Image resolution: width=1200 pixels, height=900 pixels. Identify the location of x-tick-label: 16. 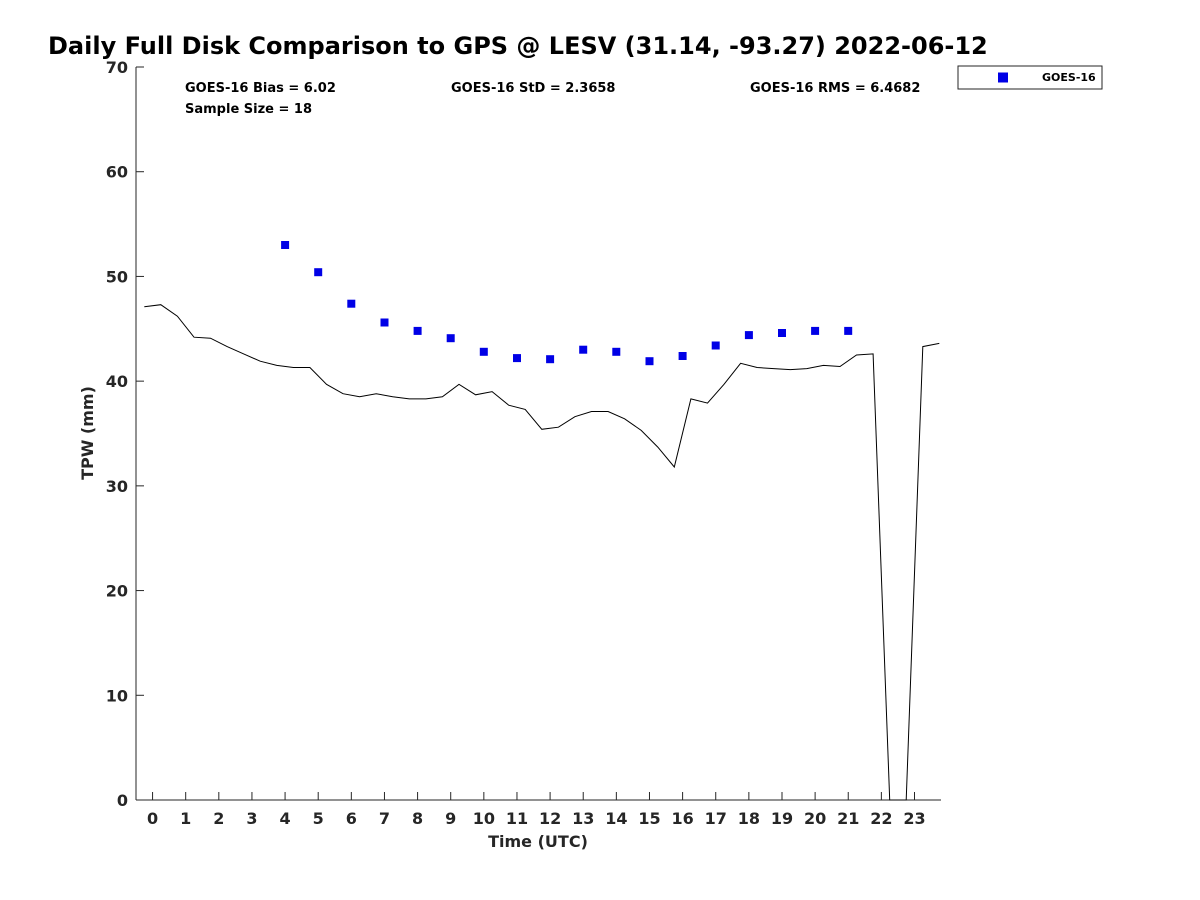
(682, 818).